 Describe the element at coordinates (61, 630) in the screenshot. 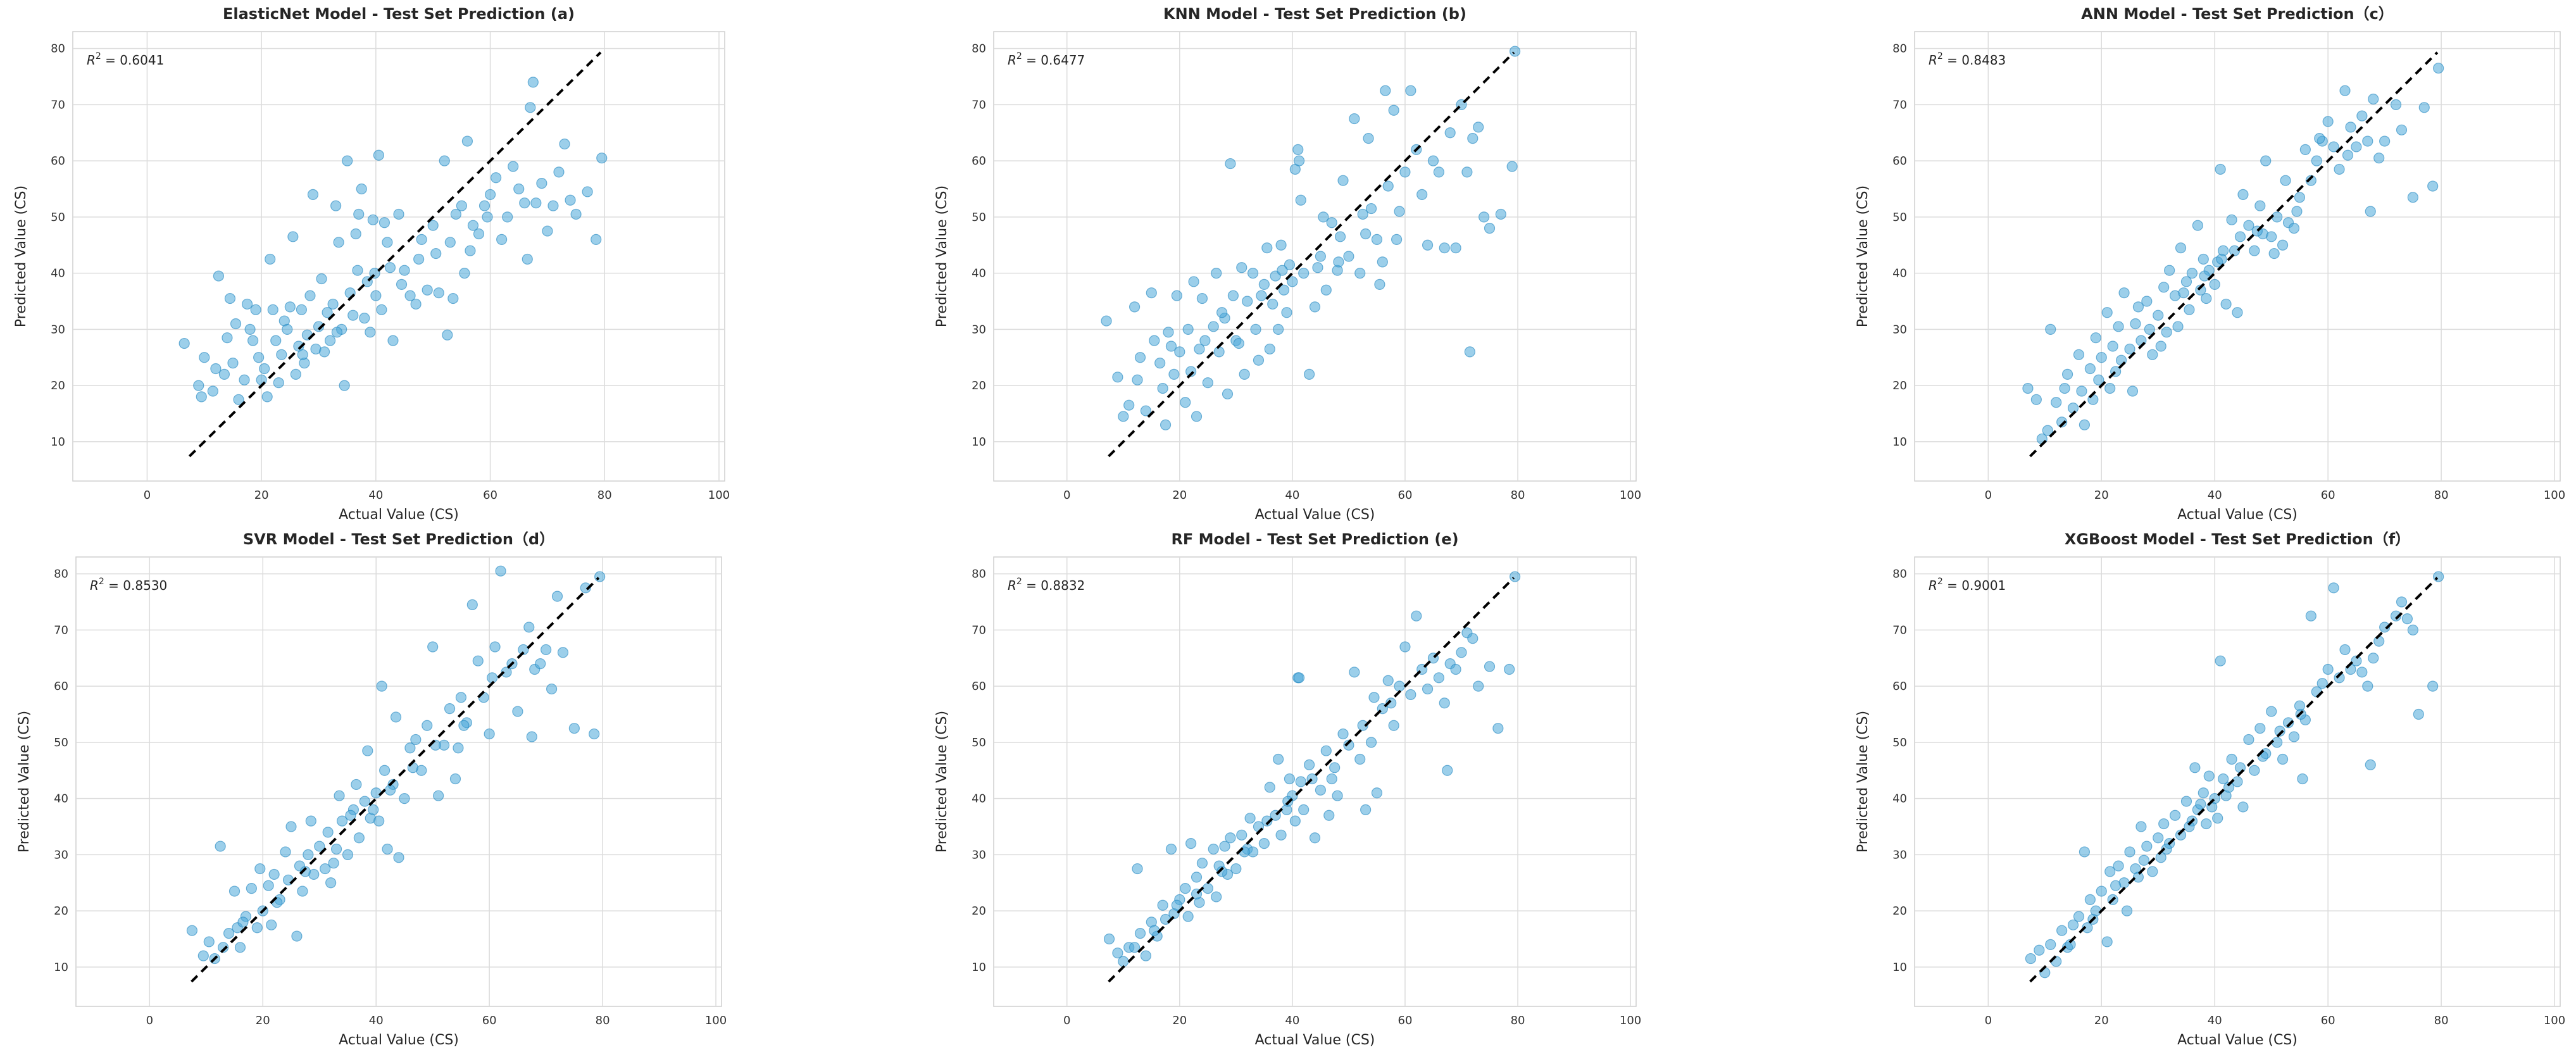

I see `y-tick-label: 70` at that location.